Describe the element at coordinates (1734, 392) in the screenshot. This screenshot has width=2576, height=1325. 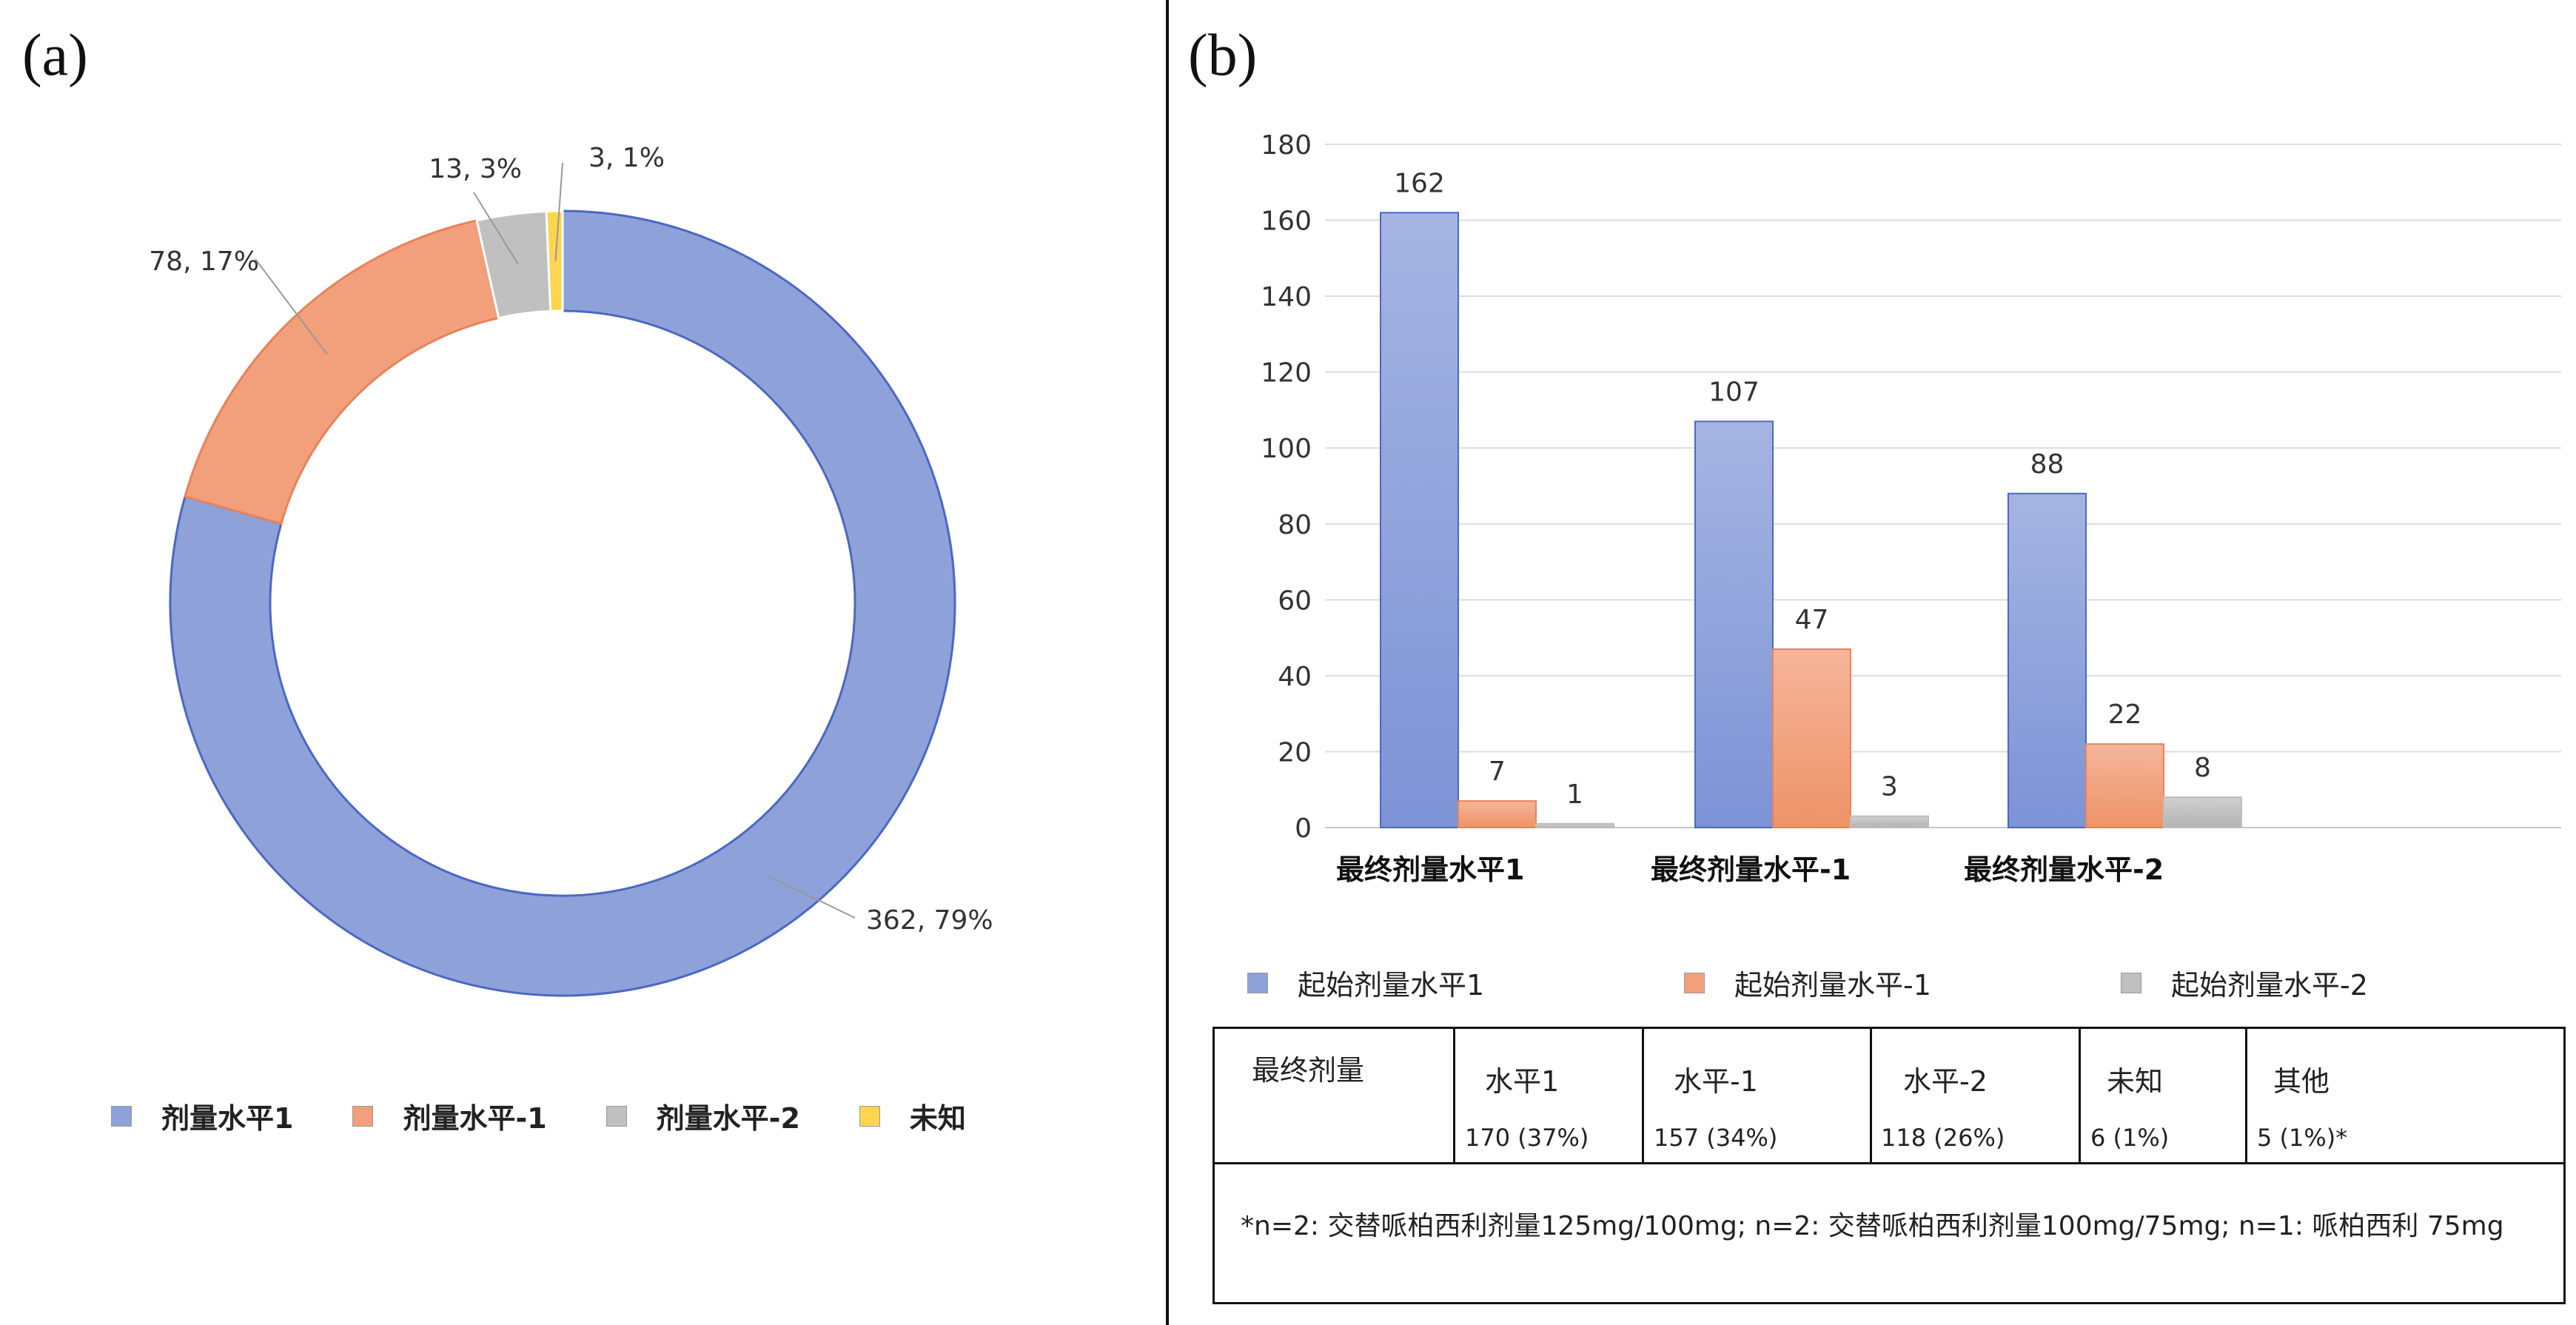
I see `bar-value-label: 107` at that location.